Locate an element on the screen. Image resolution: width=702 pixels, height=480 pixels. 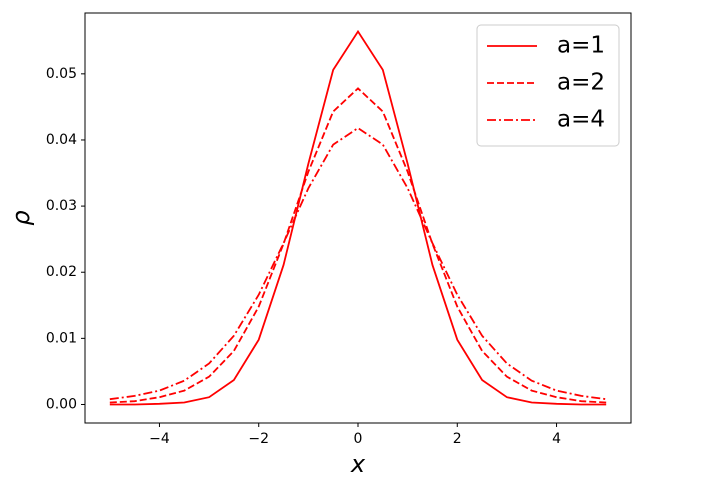
x-tick-label: 4 is located at coordinates (556, 439).